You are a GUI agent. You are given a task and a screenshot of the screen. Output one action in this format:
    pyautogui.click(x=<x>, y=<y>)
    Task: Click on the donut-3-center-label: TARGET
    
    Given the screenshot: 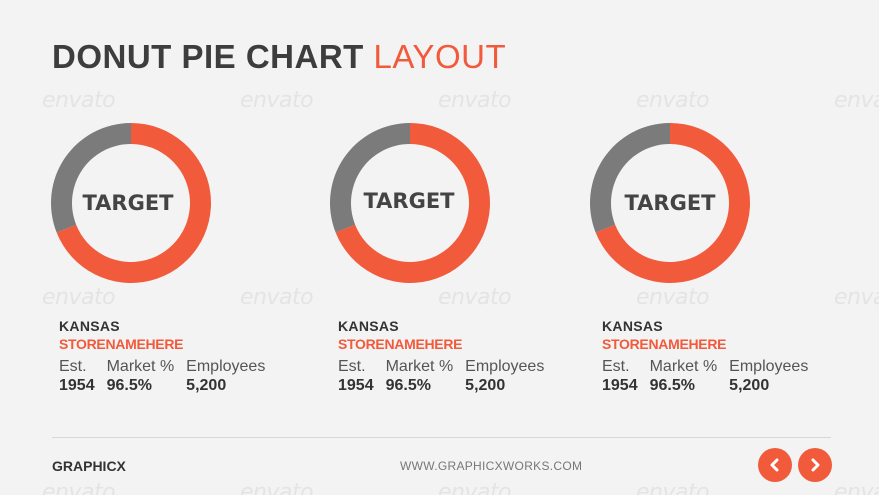 What is the action you would take?
    pyautogui.click(x=670, y=203)
    